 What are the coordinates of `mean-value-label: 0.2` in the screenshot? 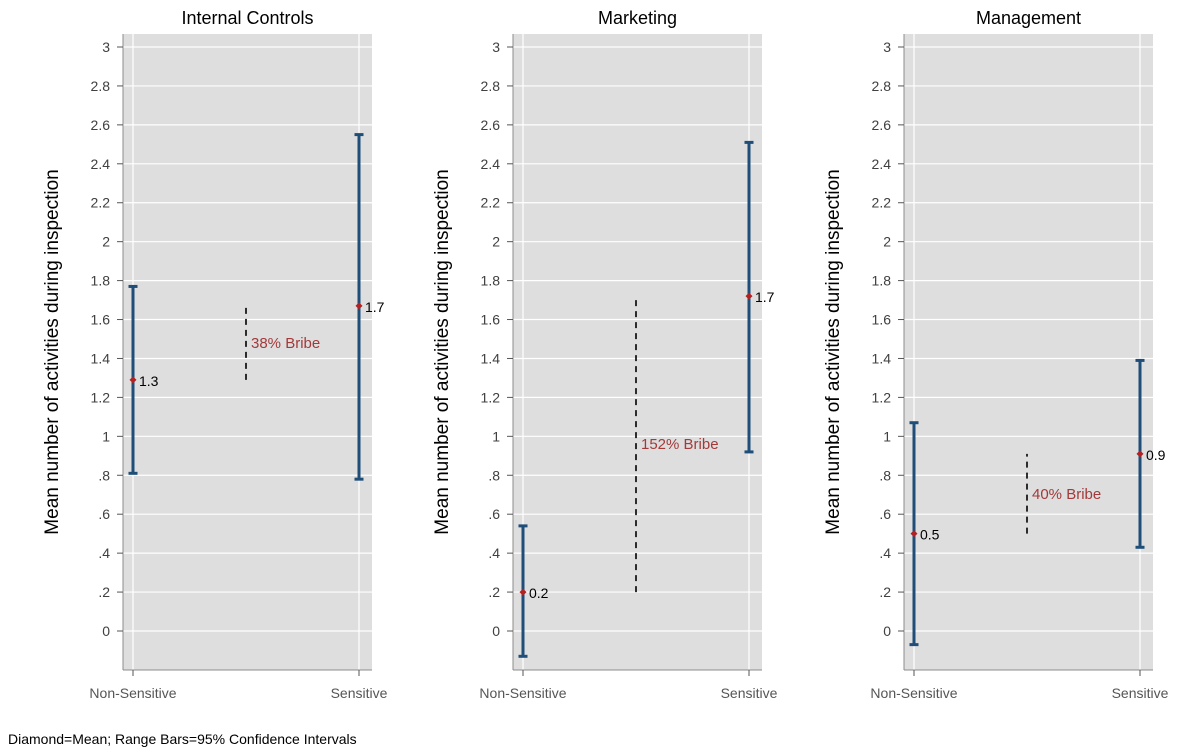 It's located at (539, 593).